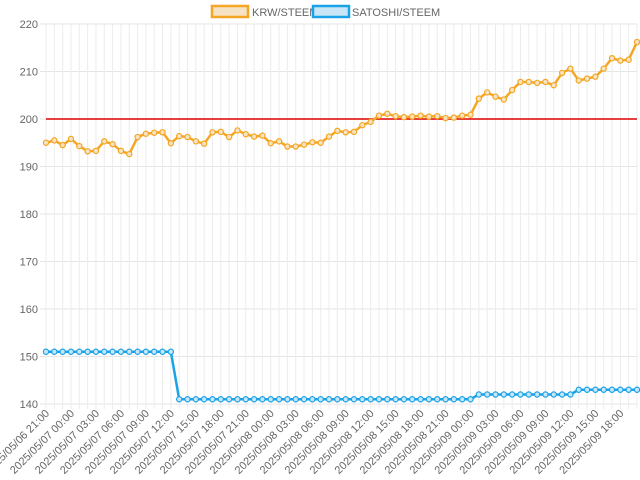  I want to click on y-tick-label: 180, so click(29, 215).